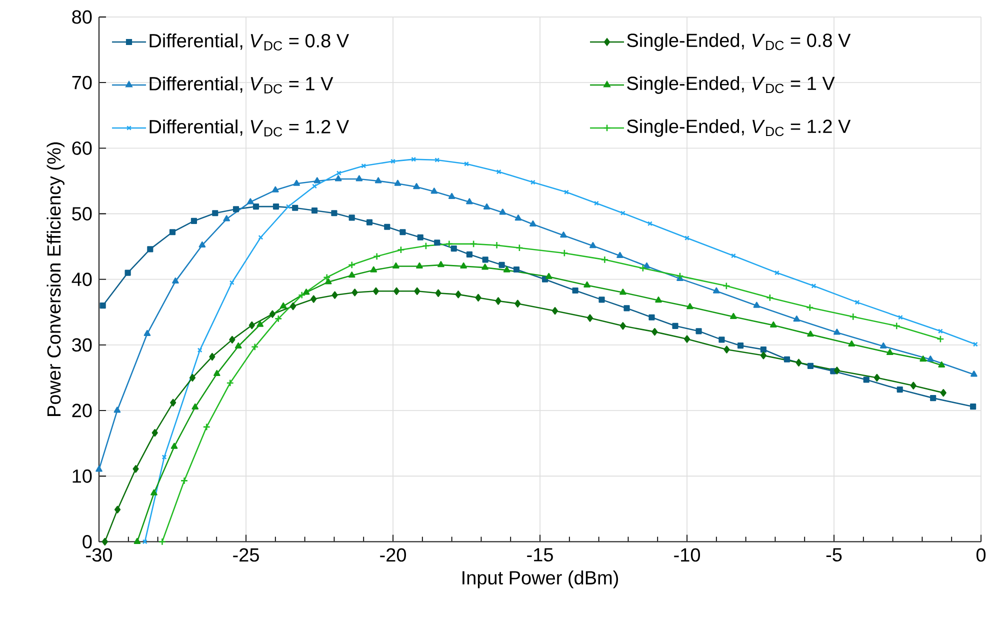 The width and height of the screenshot is (987, 635). I want to click on x-tick-label: -5, so click(834, 555).